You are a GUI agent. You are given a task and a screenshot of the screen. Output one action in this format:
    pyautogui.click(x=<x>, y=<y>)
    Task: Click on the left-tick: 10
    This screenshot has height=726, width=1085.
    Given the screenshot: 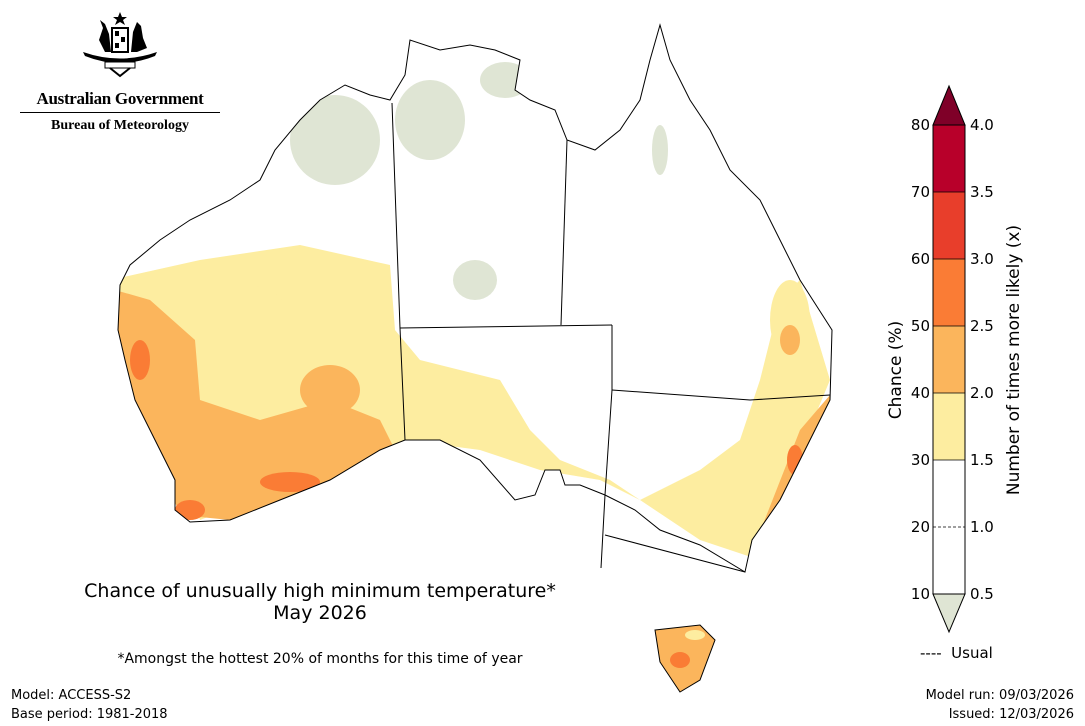 What is the action you would take?
    pyautogui.click(x=920, y=594)
    